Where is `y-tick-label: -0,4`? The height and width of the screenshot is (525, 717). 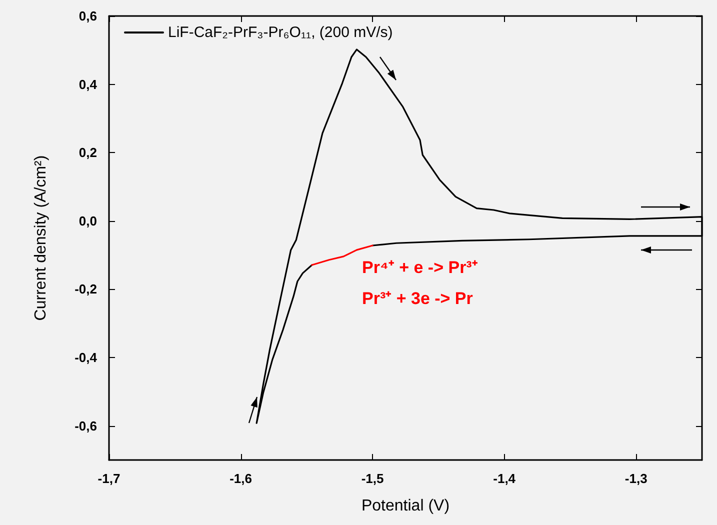 y-tick-label: -0,4 is located at coordinates (86, 358).